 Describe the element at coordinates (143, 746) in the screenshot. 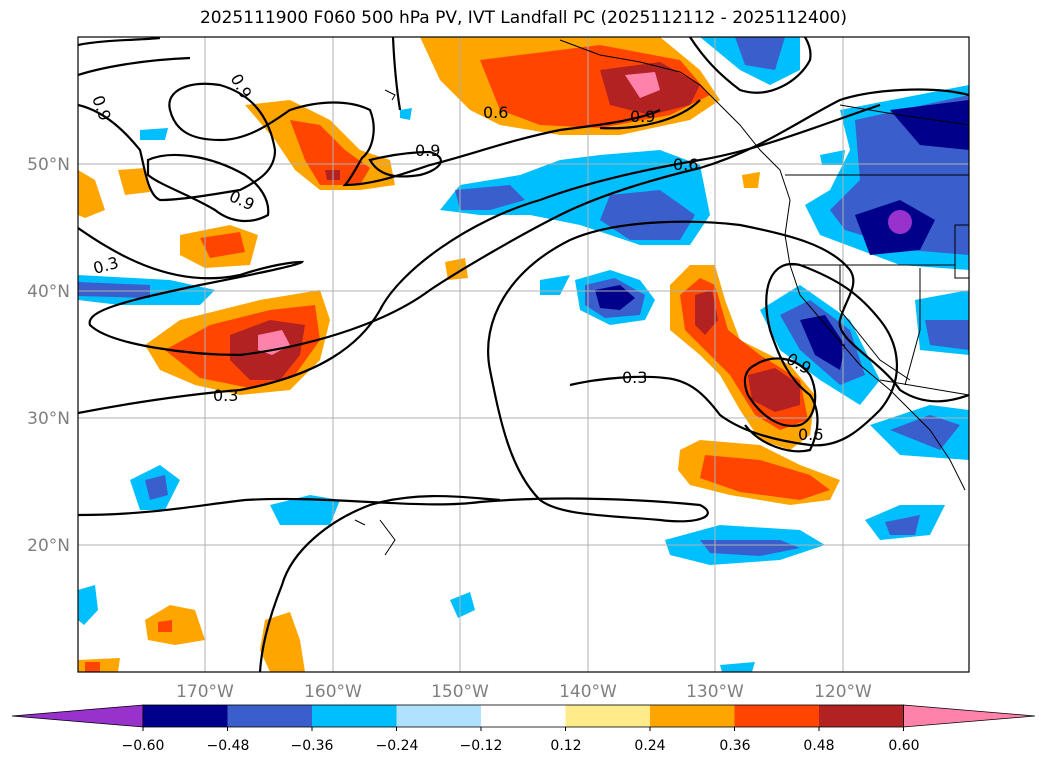

I see `colorbar-tick-label: −0.60` at that location.